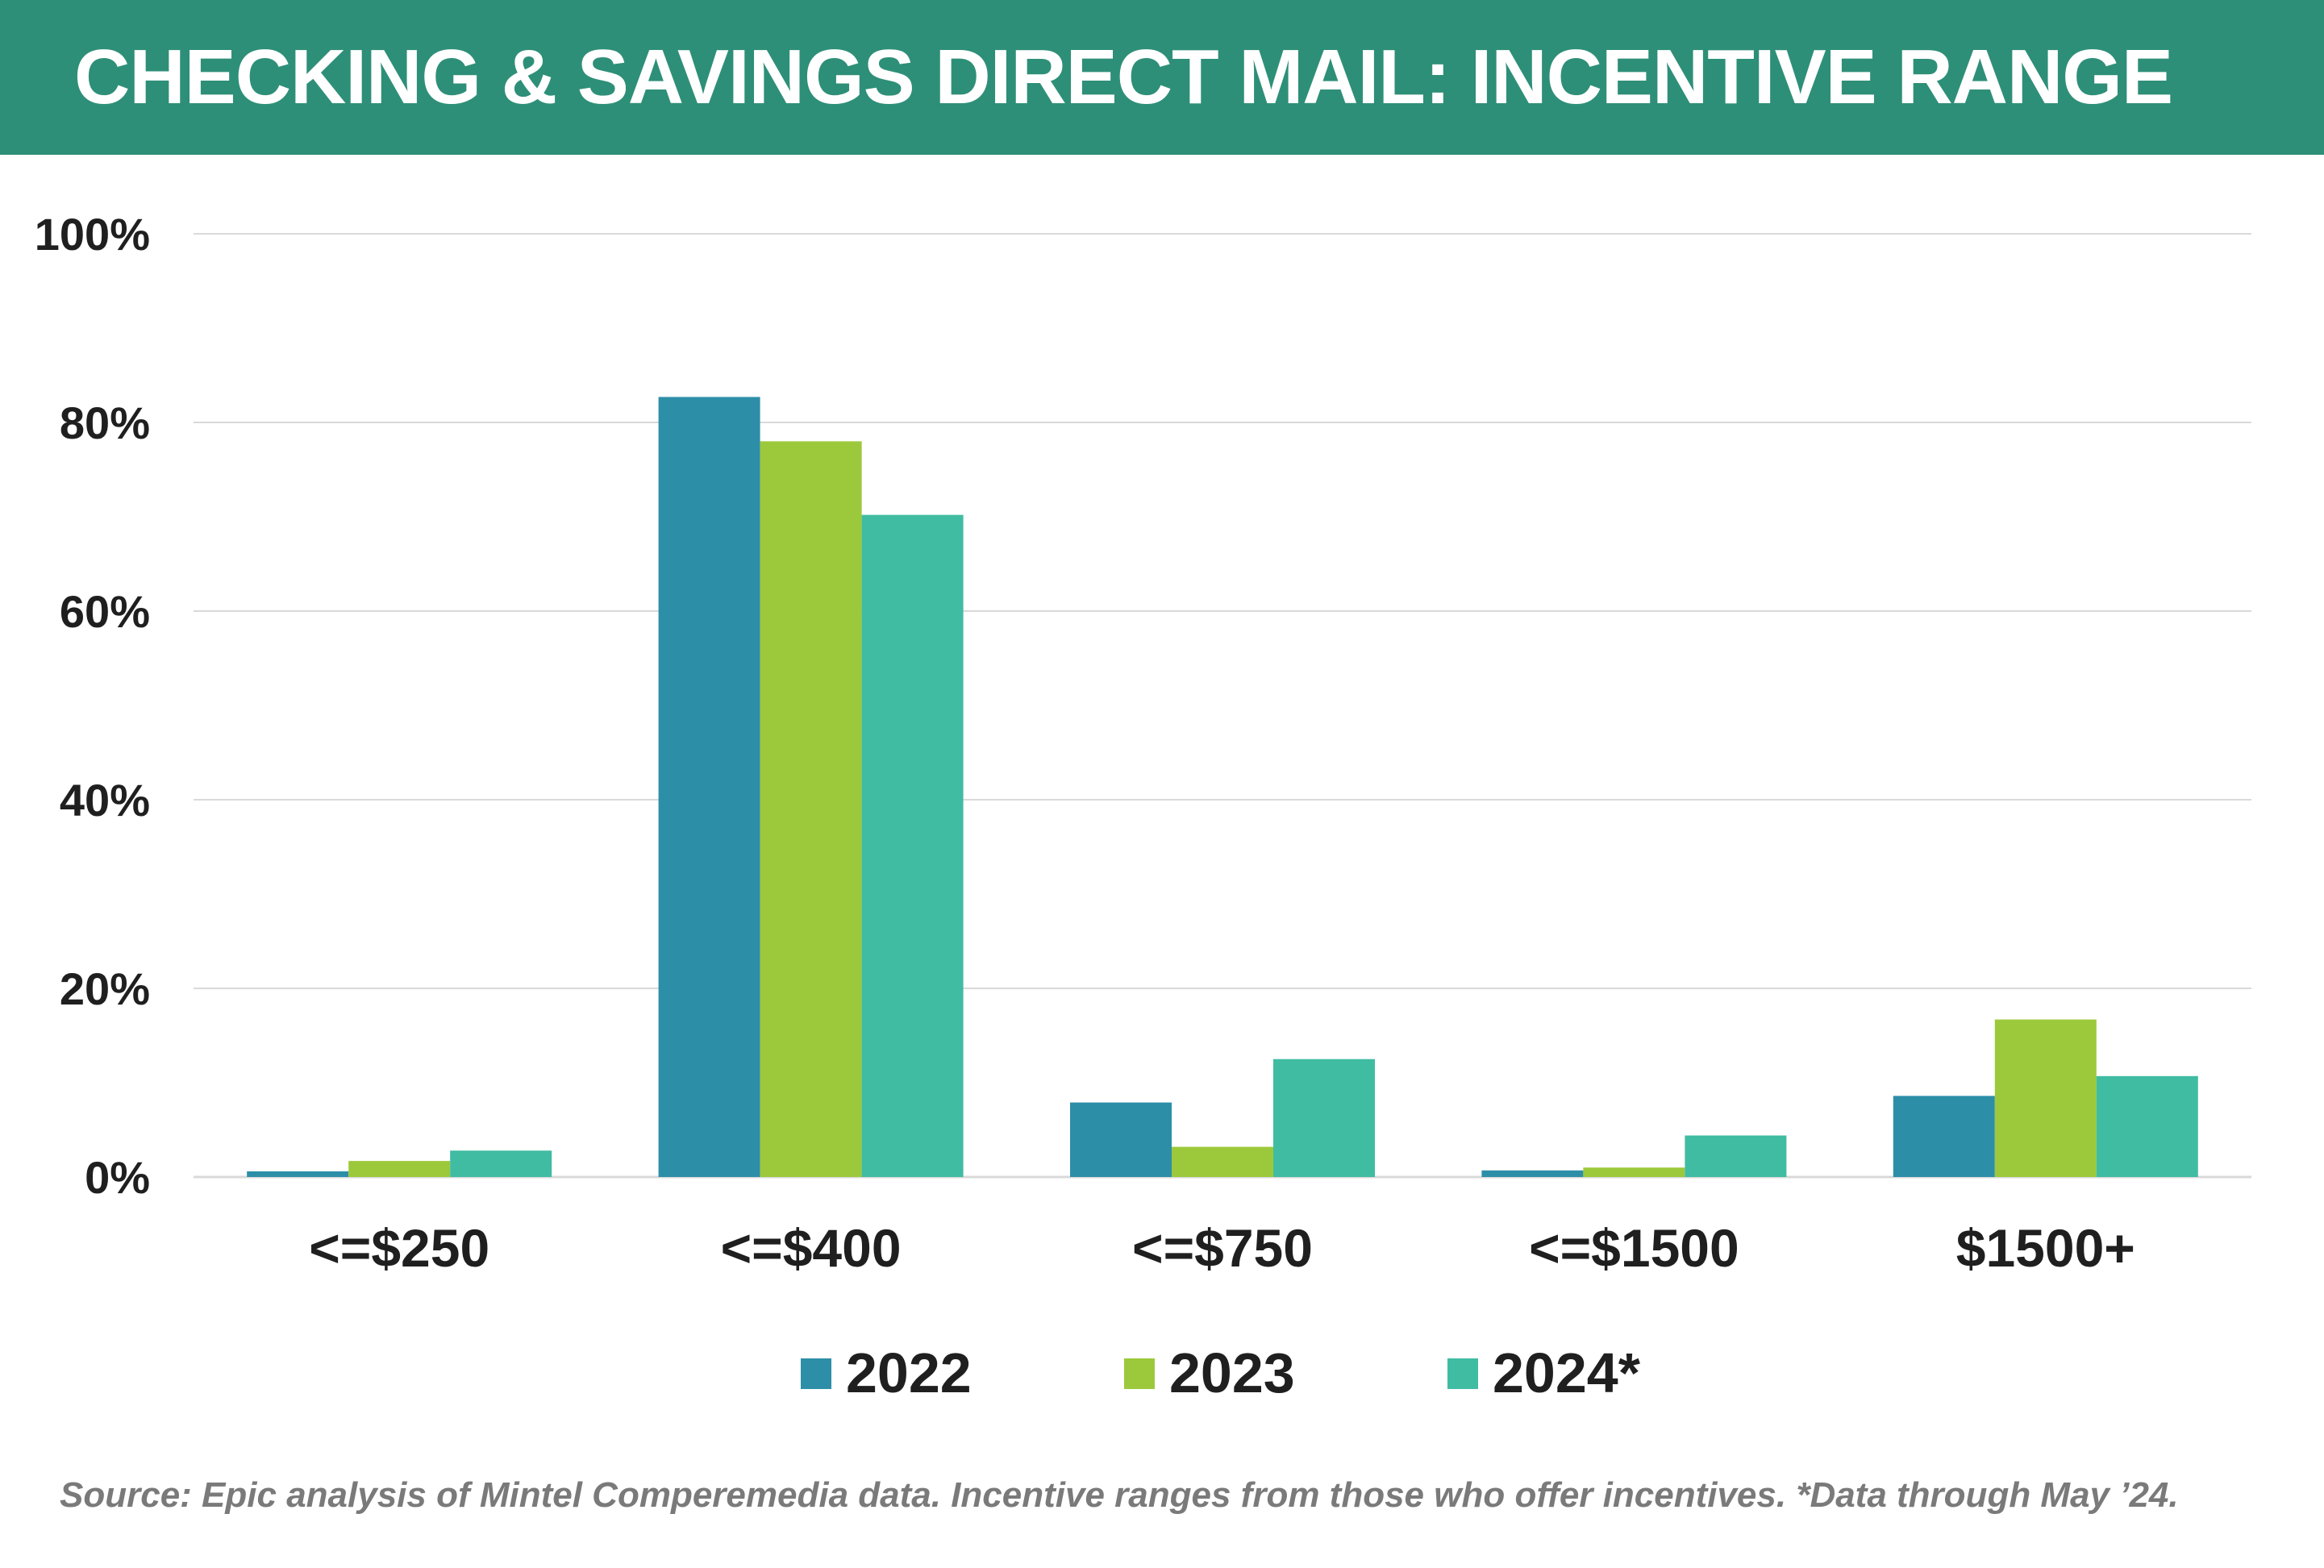  What do you see at coordinates (105, 800) in the screenshot?
I see `y-tick-label: 40%` at bounding box center [105, 800].